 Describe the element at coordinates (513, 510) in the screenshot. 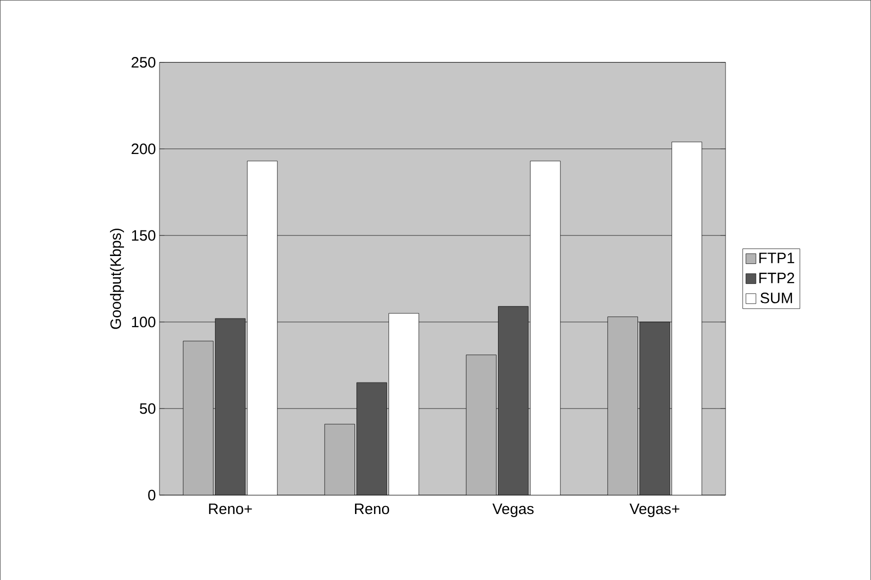

I see `x-tick-label: Vegas` at that location.